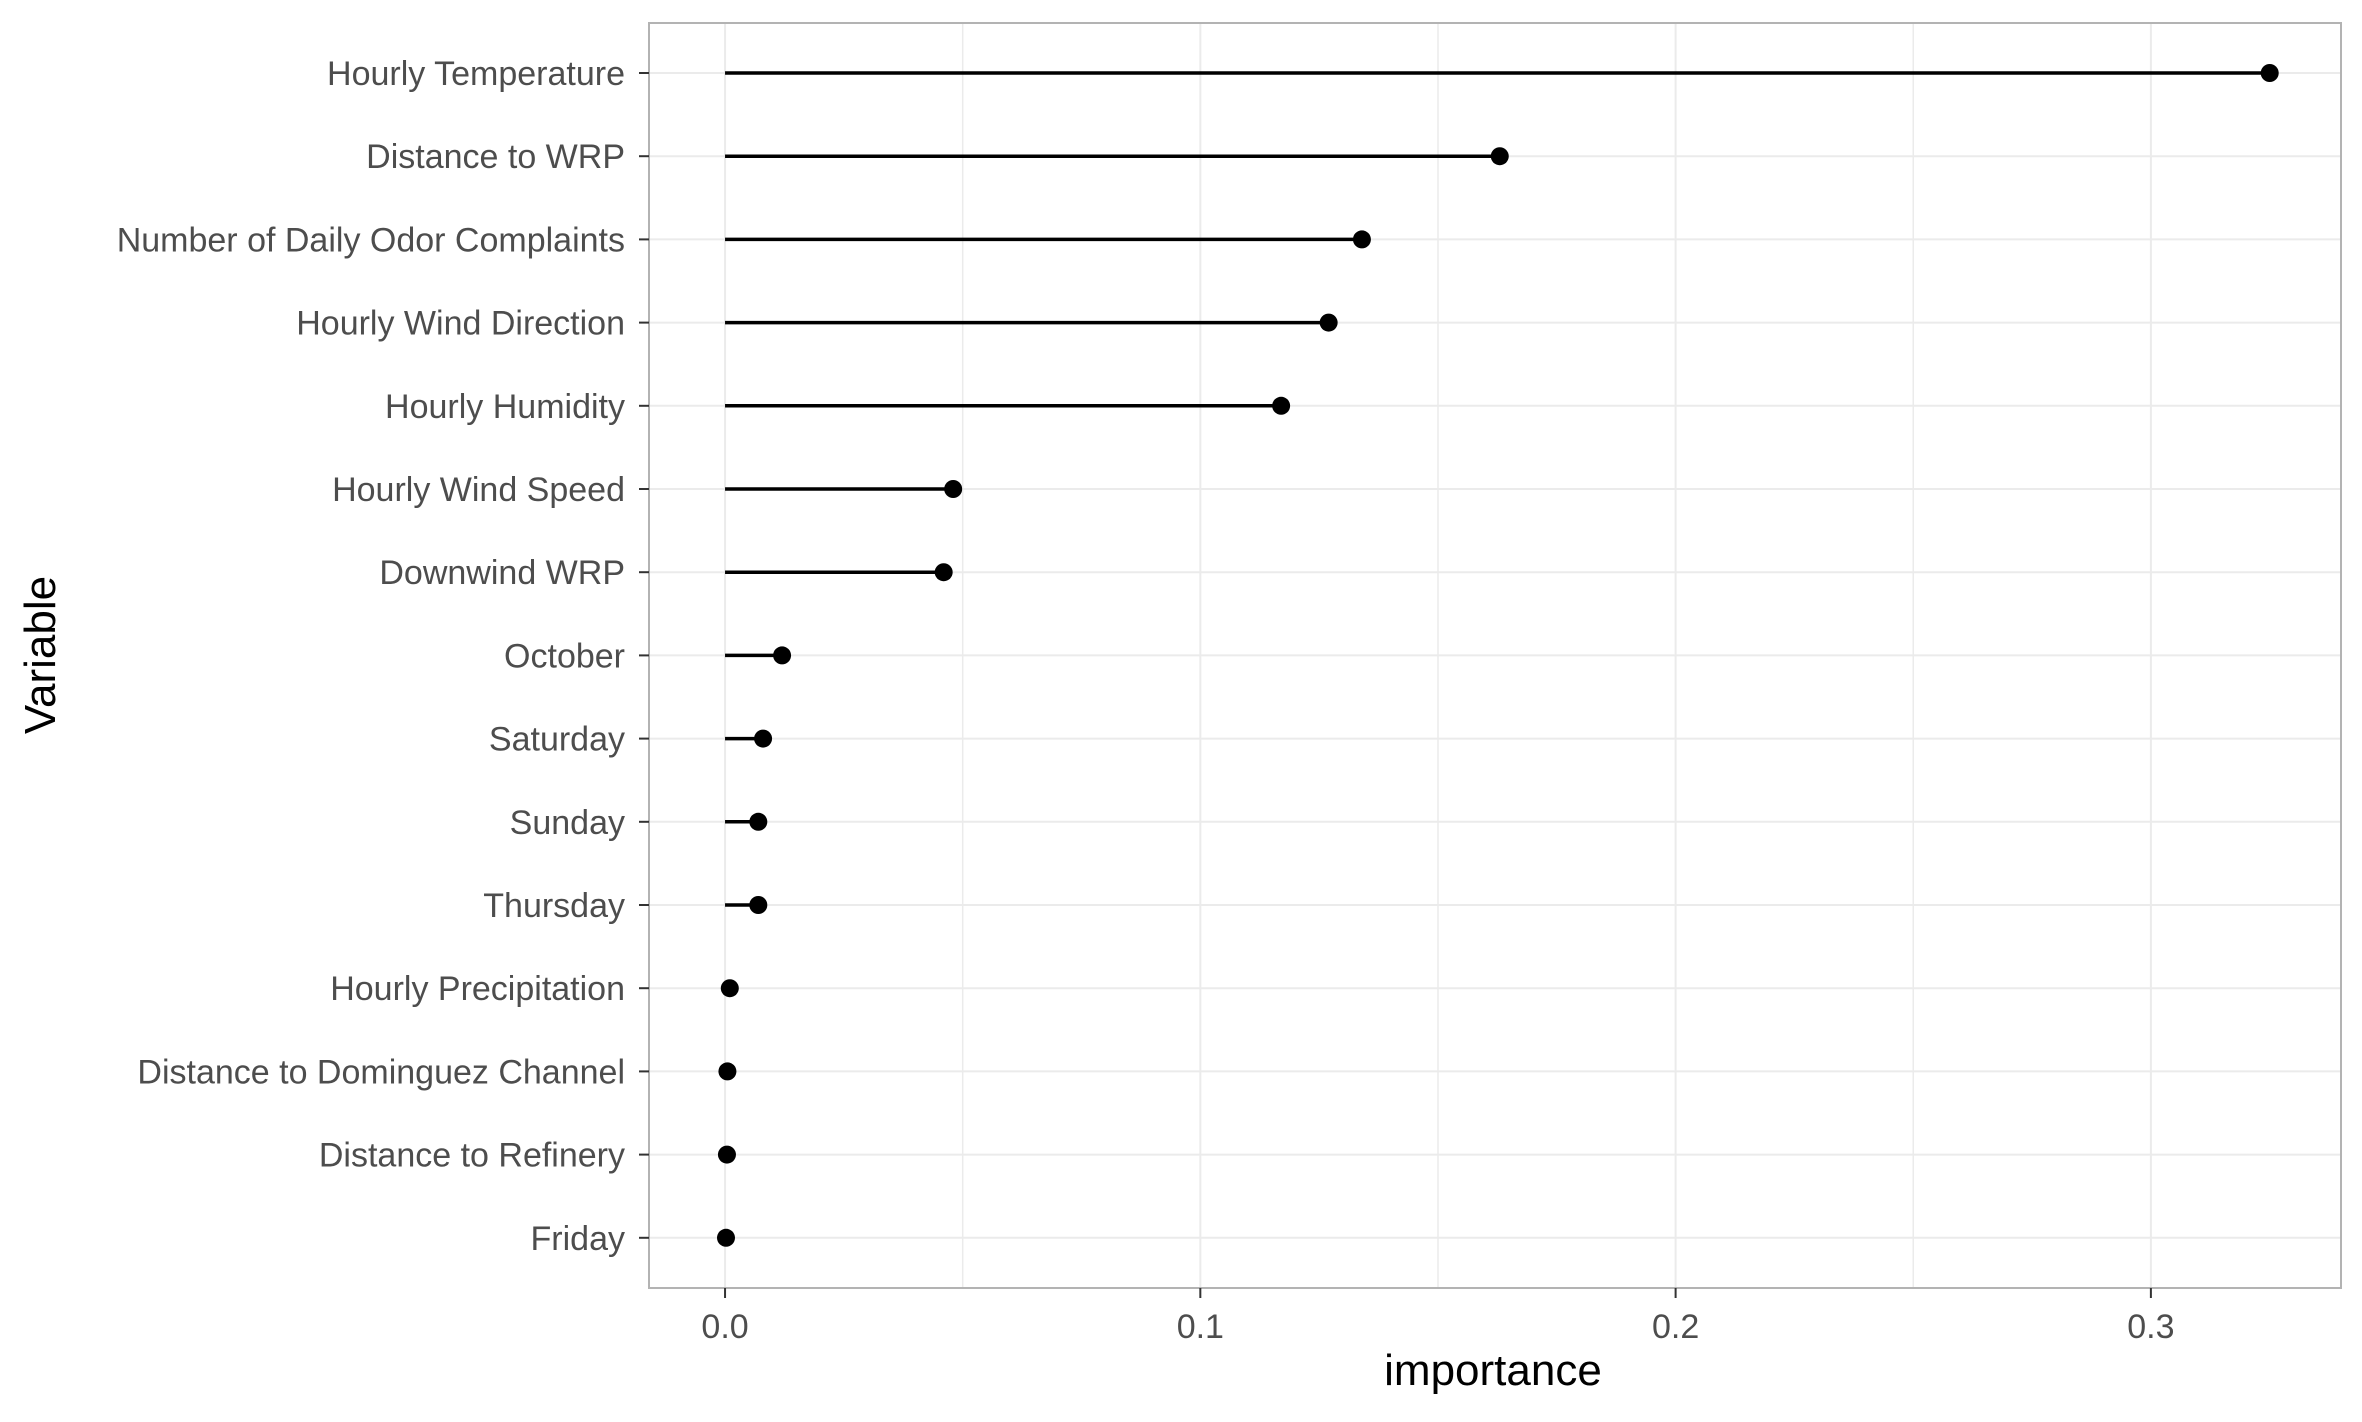  I want to click on x-tick-label: 0.3, so click(2150, 1327).